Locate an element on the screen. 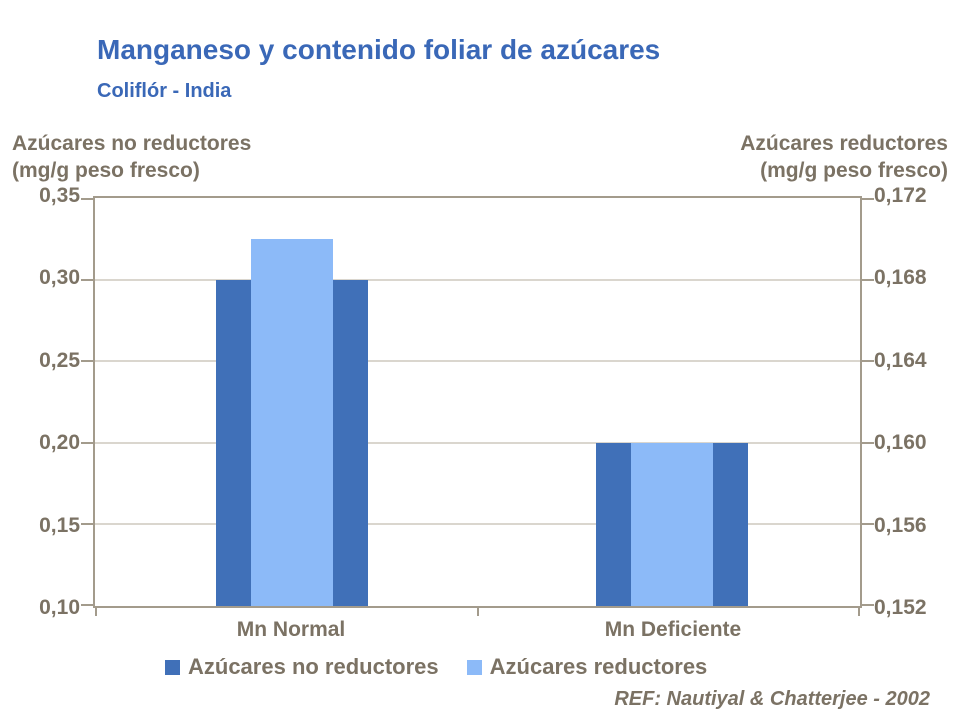 The image size is (960, 720). legend-entry: Azúcares no reductores is located at coordinates (302, 667).